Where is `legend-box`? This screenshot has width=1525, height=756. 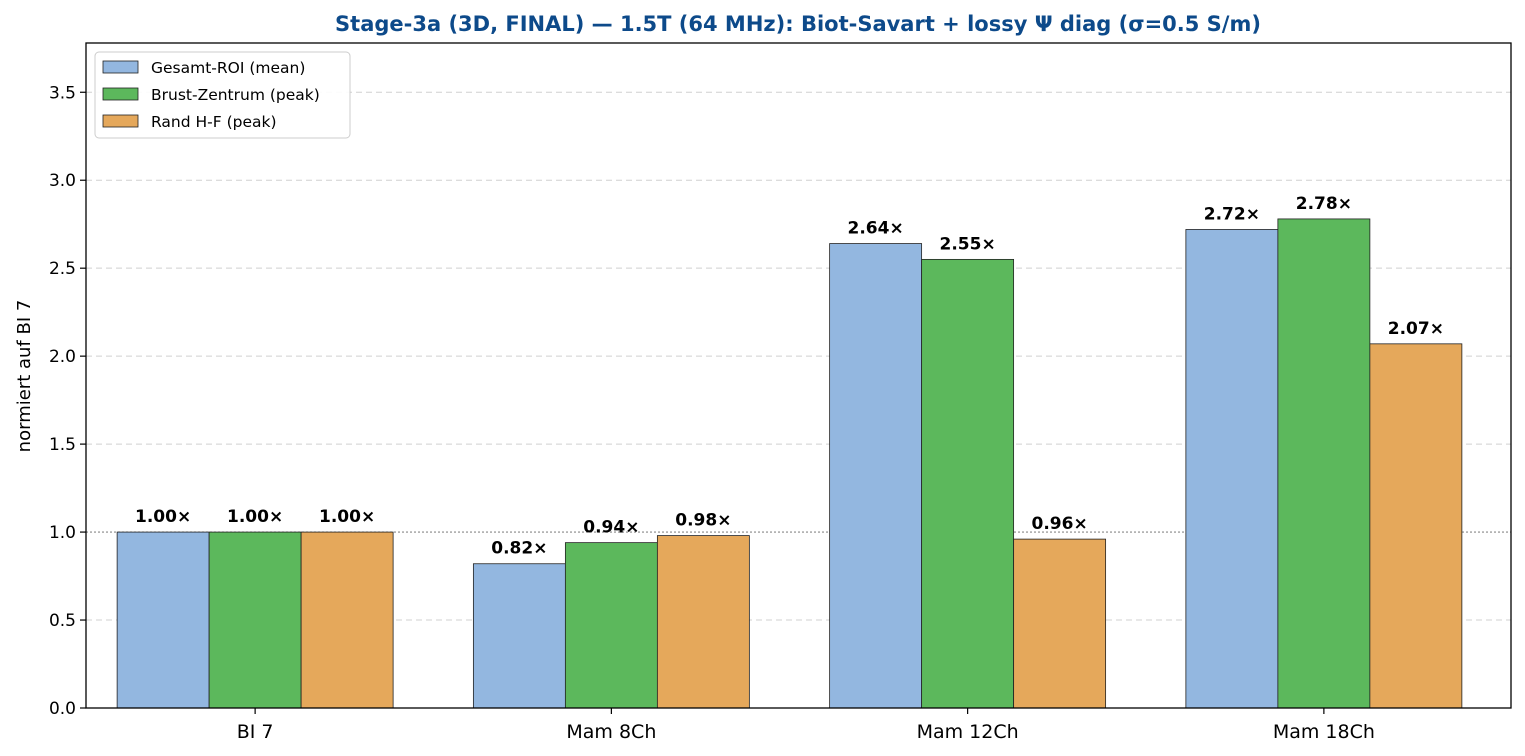
legend-box is located at coordinates (222, 95).